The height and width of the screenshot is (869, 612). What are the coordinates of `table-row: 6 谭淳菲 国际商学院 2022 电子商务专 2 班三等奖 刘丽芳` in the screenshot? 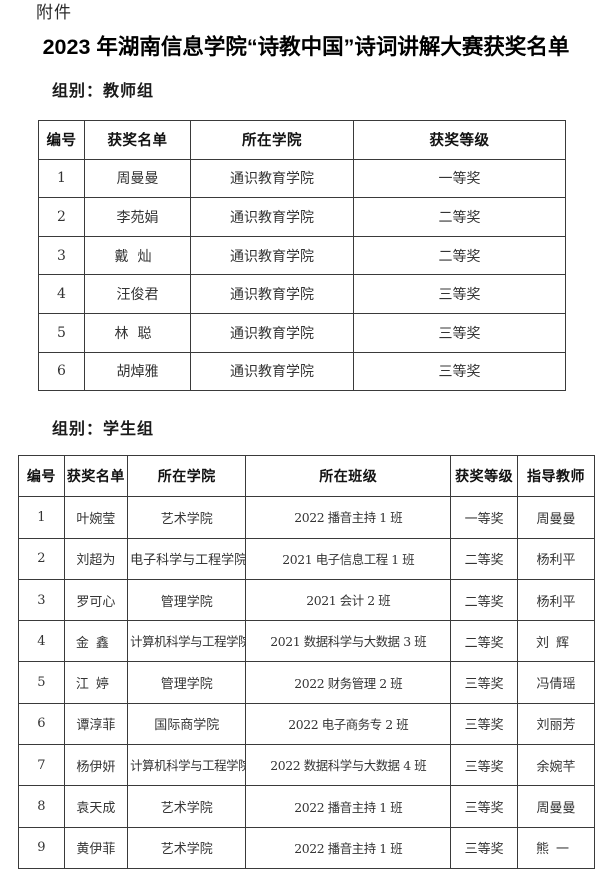 It's located at (306, 724).